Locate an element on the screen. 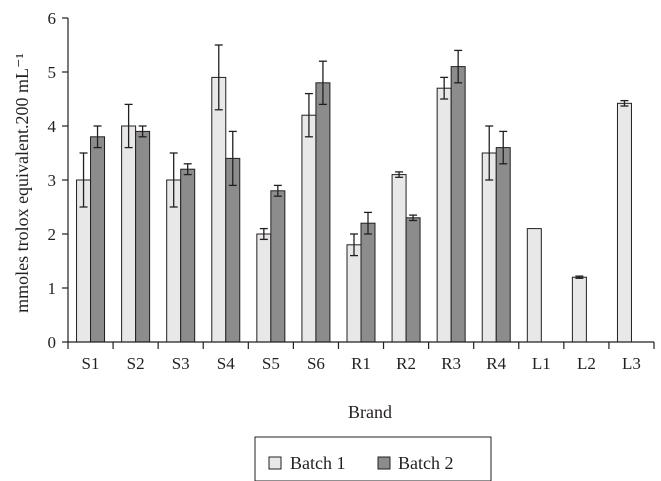 This screenshot has width=661, height=481. x-axis-title: Brand is located at coordinates (370, 412).